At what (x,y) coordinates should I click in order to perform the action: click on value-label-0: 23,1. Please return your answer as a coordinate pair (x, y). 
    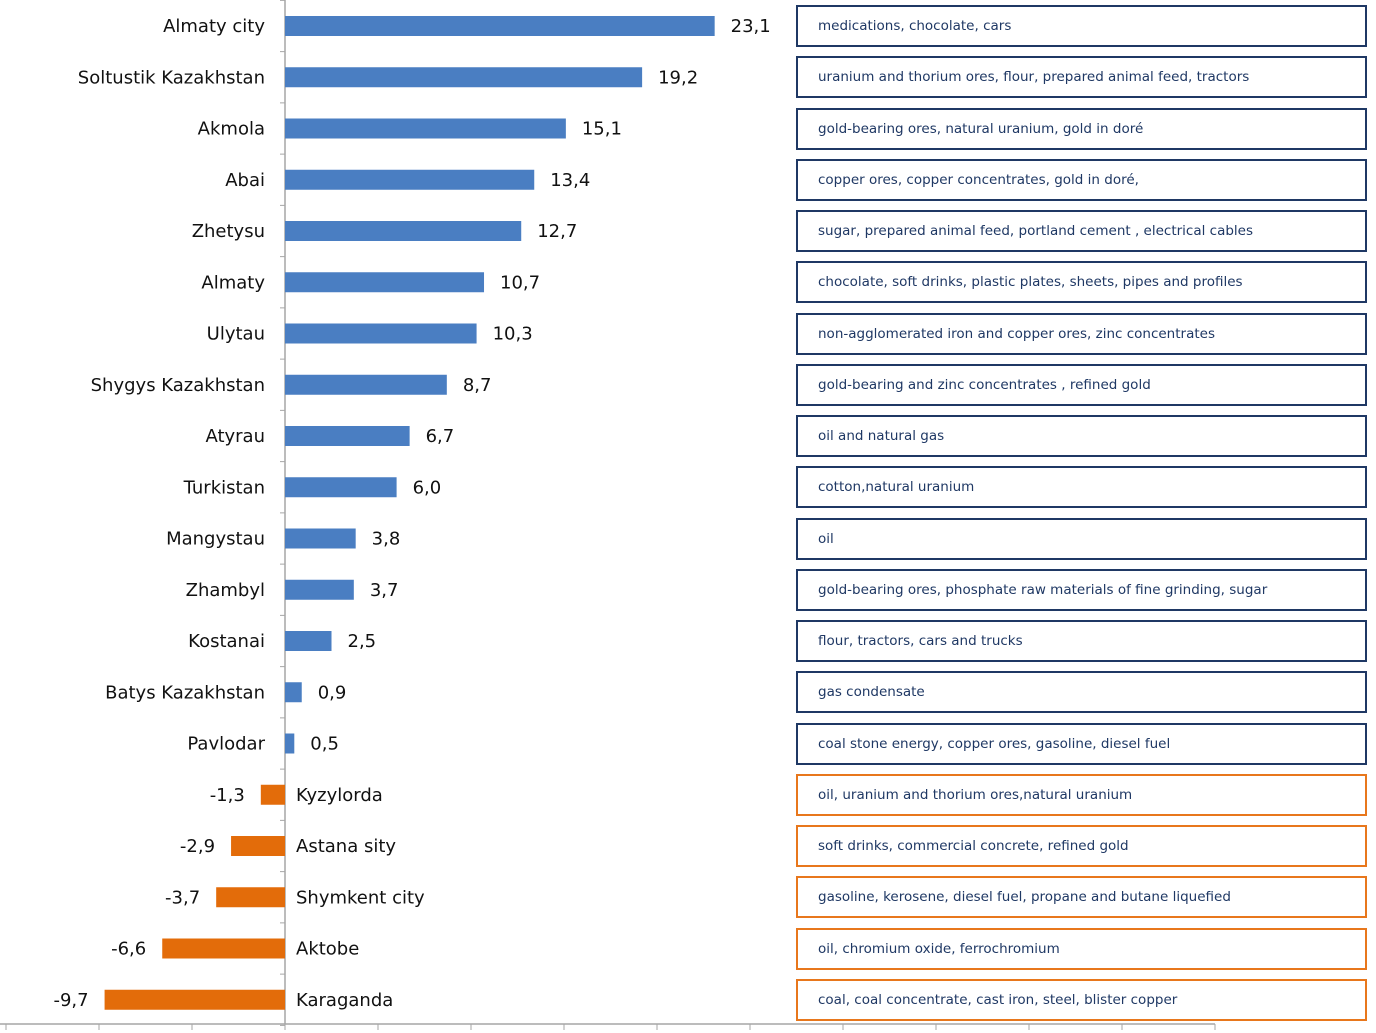
    Looking at the image, I should click on (751, 26).